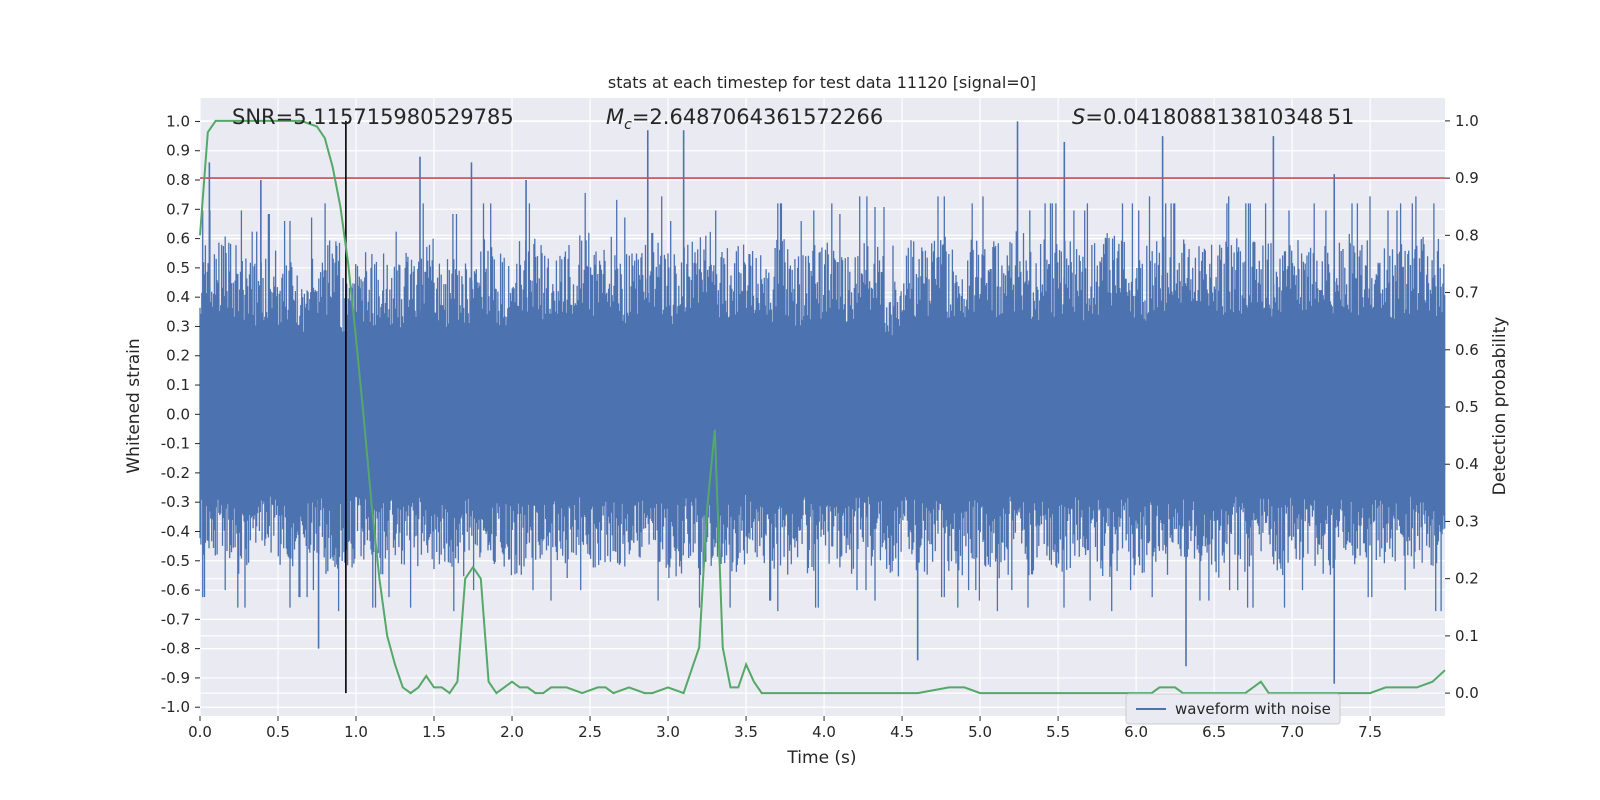 This screenshot has width=1600, height=800. What do you see at coordinates (1058, 732) in the screenshot?
I see `x-tick-label: 5.5` at bounding box center [1058, 732].